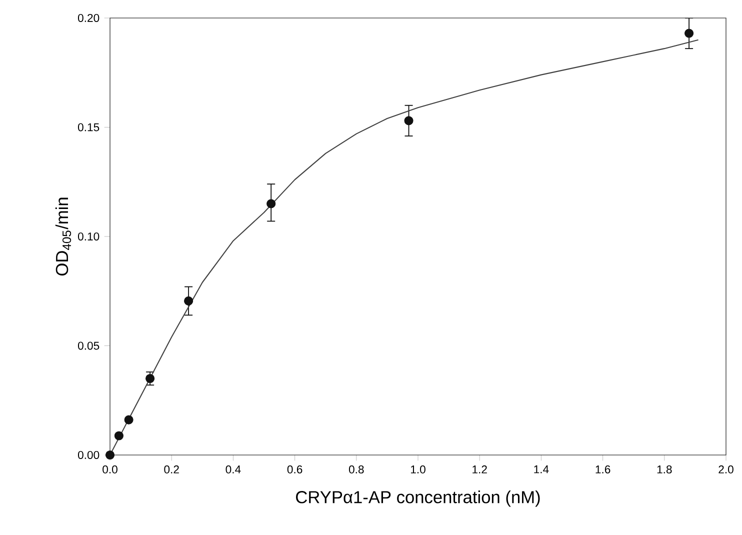 The height and width of the screenshot is (535, 742). Describe the element at coordinates (89, 18) in the screenshot. I see `y-tick-label: 0.20` at that location.